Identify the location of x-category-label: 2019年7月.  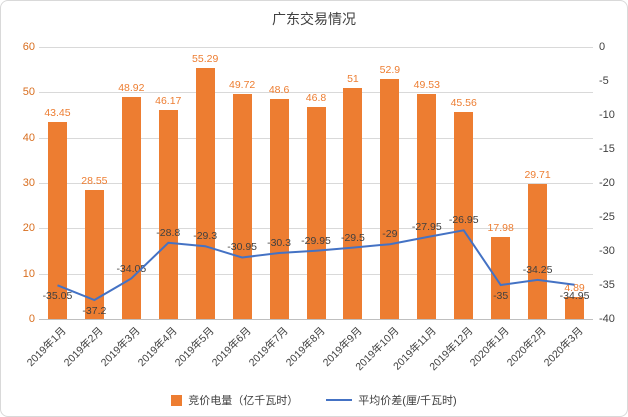
(268, 347).